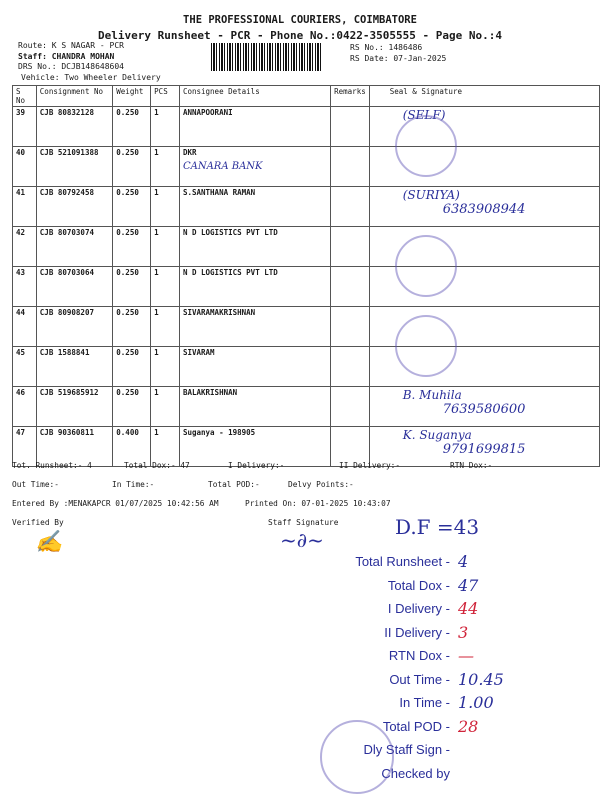 This screenshot has height=800, width=600. I want to click on sno-text: 39, so click(21, 112).